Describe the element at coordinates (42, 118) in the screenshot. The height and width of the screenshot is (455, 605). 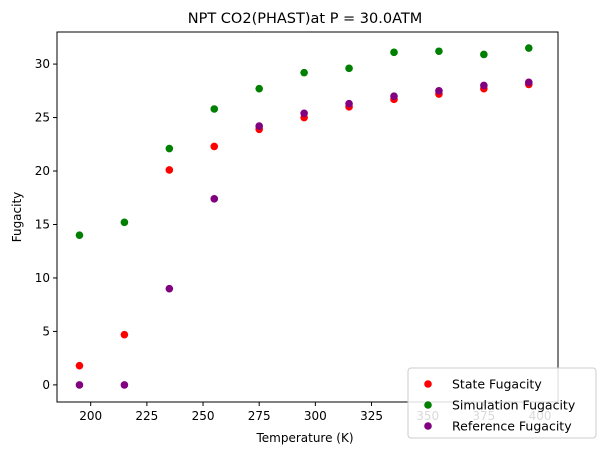
I see `y-tick-label-5: 25` at that location.